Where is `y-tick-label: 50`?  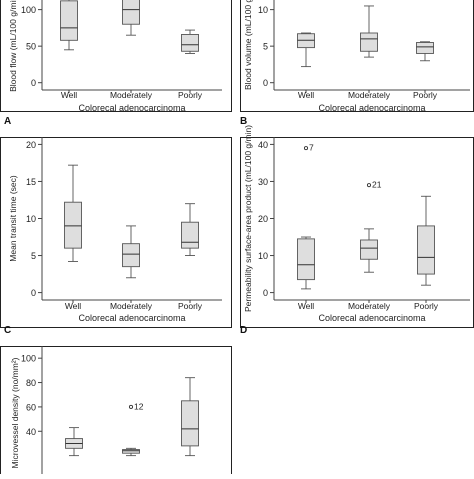
y-tick-label: 50 is located at coordinates (31, 47).